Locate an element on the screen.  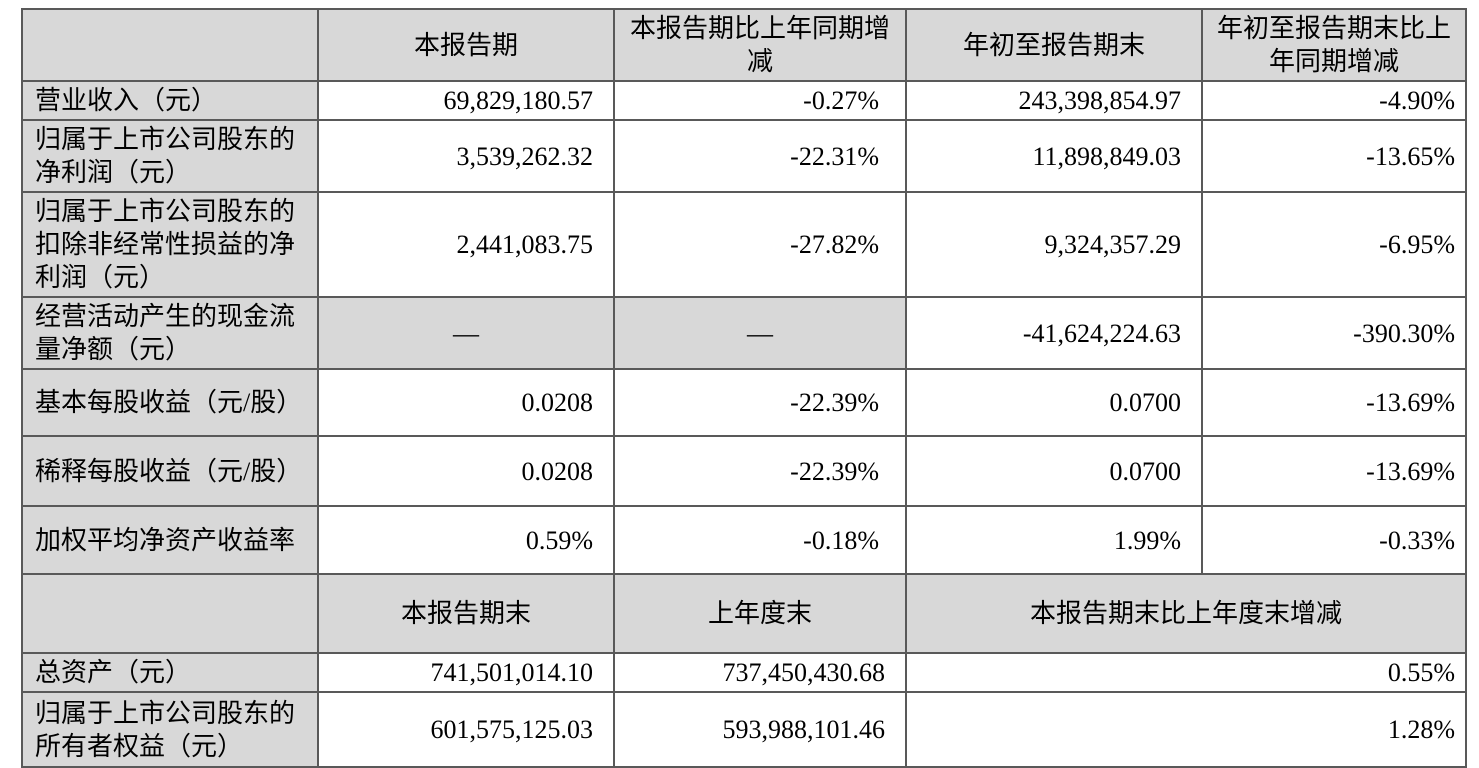
cell-value: 69,829,180.57 is located at coordinates (466, 100).